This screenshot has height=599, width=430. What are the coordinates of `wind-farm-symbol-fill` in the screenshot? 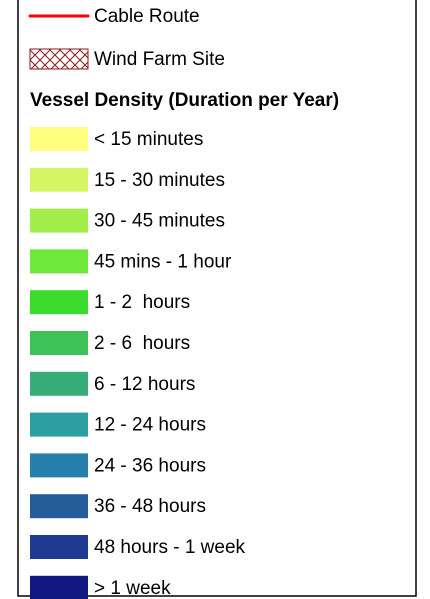 It's located at (59, 59).